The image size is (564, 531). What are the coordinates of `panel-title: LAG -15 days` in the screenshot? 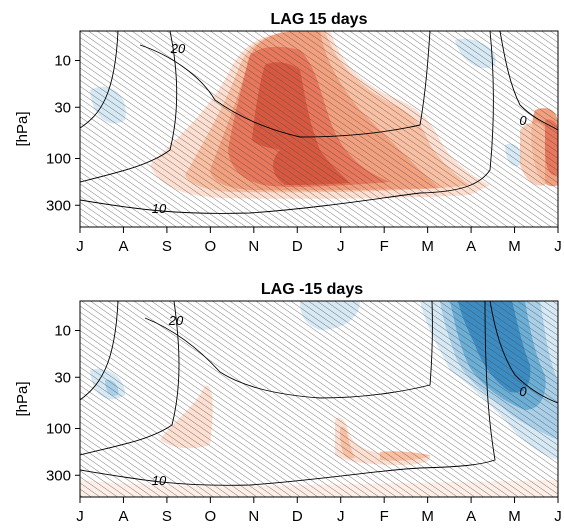 It's located at (312, 289).